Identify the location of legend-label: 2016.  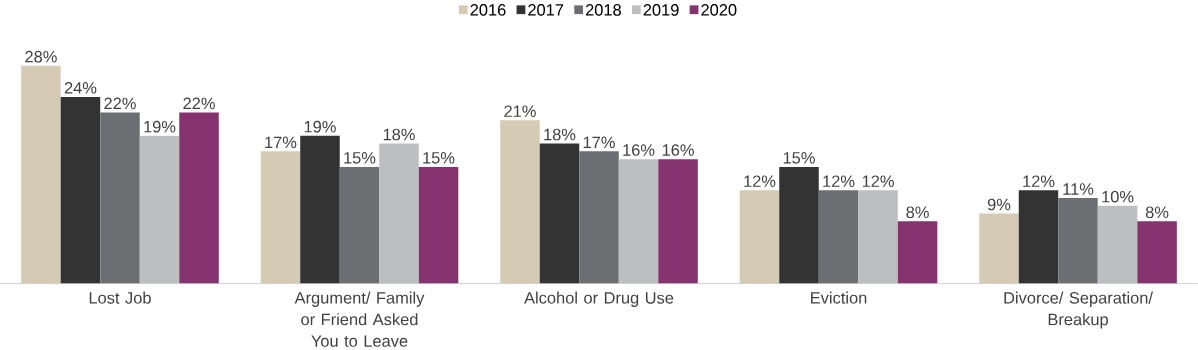
(488, 9).